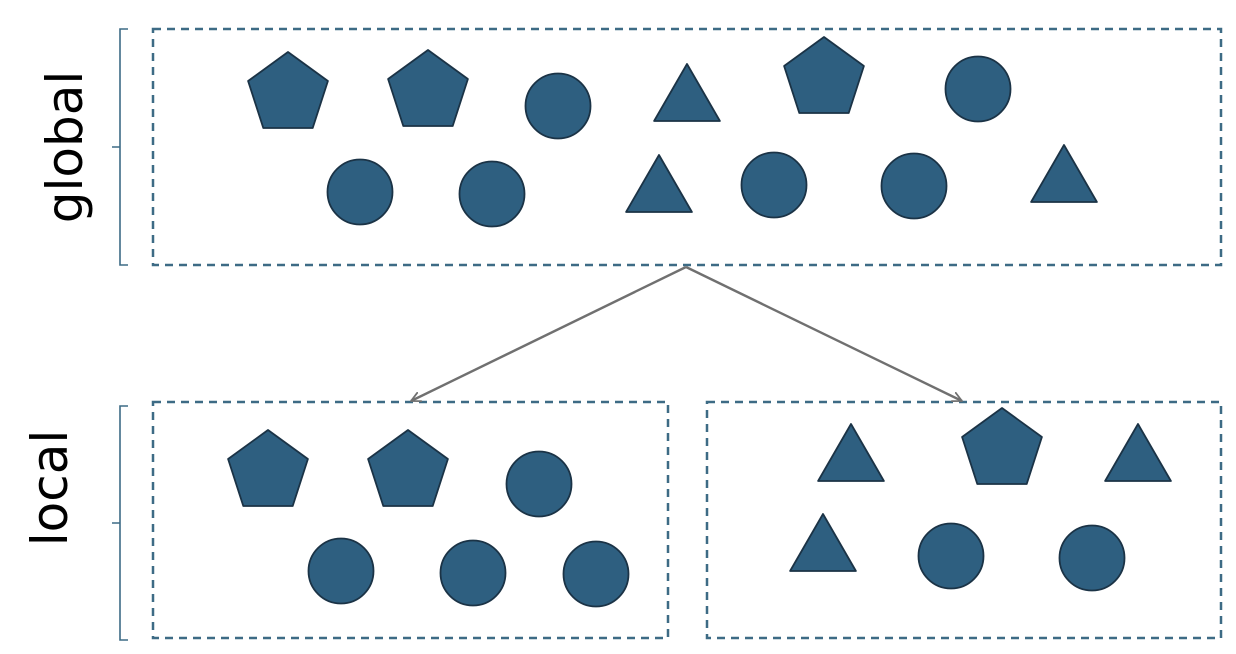 The height and width of the screenshot is (654, 1236). I want to click on local-label: local, so click(50, 488).